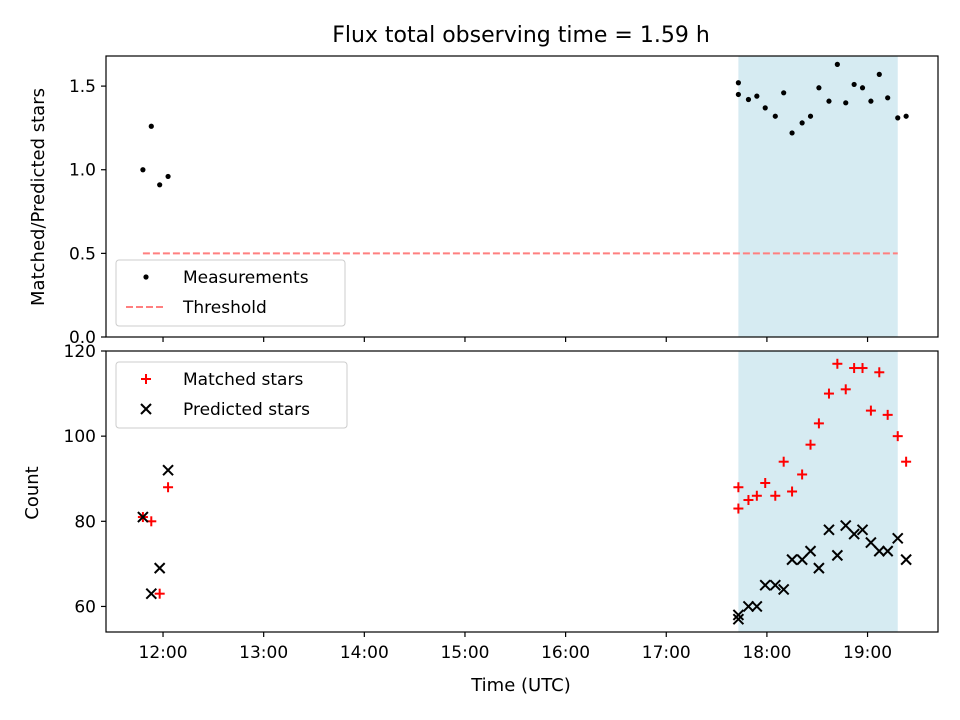 This screenshot has width=960, height=720. What do you see at coordinates (846, 525) in the screenshot?
I see `bottom-predicted-stars-point-17-b` at bounding box center [846, 525].